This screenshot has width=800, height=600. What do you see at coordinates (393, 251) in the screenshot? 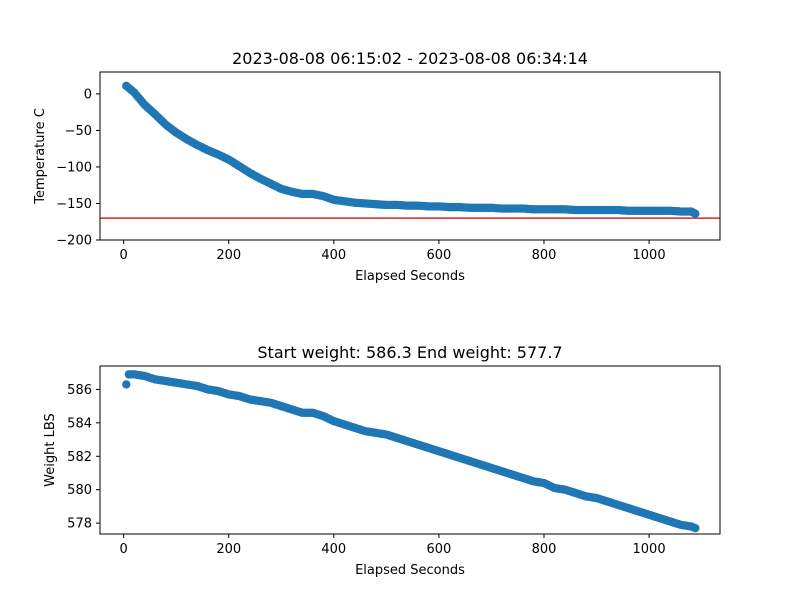
I see `temperature-x-ticks: 0 200 400 600 800 1000` at bounding box center [393, 251].